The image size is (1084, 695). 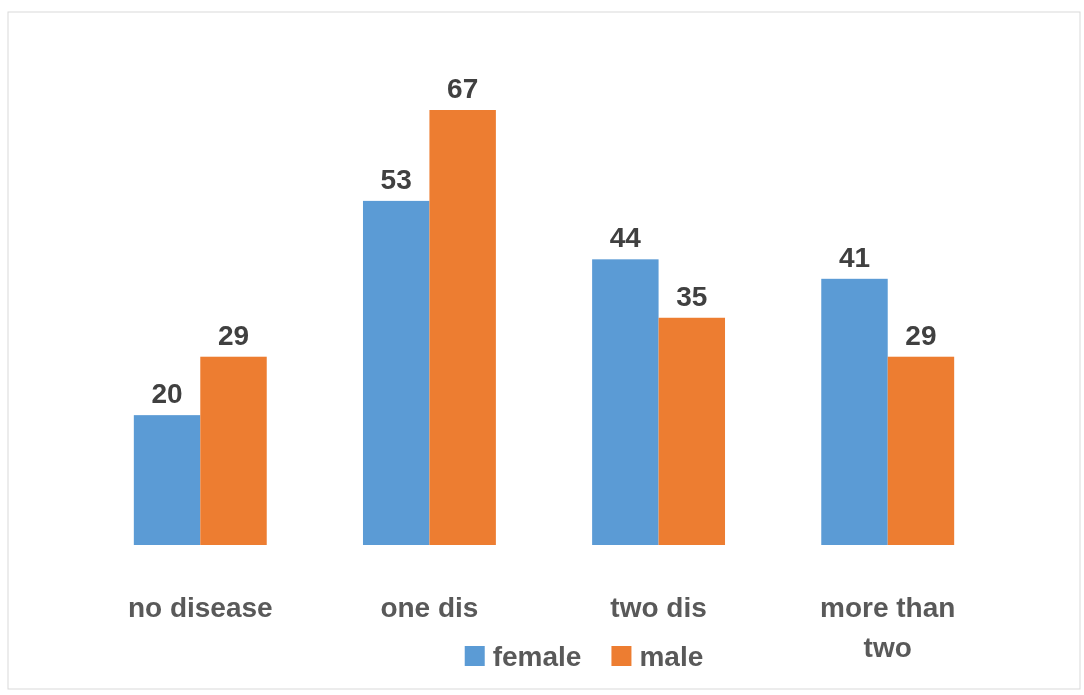 I want to click on data-label: 20, so click(x=167, y=394).